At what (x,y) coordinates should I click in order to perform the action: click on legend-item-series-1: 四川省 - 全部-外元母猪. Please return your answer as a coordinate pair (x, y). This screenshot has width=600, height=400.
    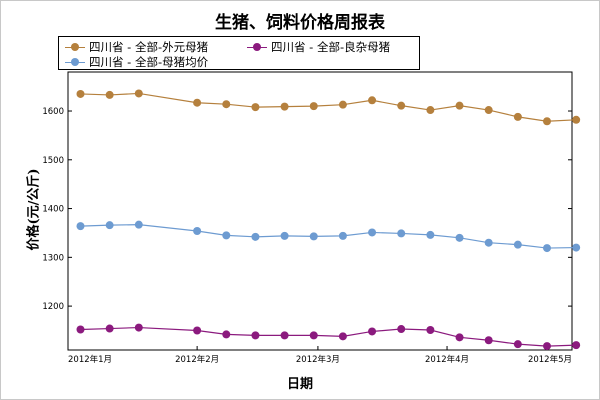
    Looking at the image, I should click on (136, 46).